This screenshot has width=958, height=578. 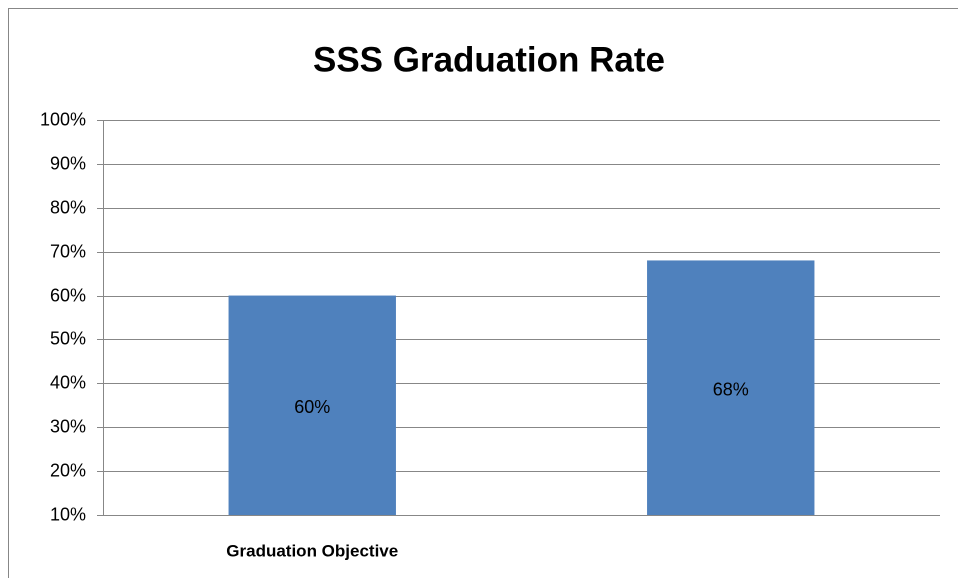 What do you see at coordinates (68, 426) in the screenshot?
I see `y-tick-label: 30%` at bounding box center [68, 426].